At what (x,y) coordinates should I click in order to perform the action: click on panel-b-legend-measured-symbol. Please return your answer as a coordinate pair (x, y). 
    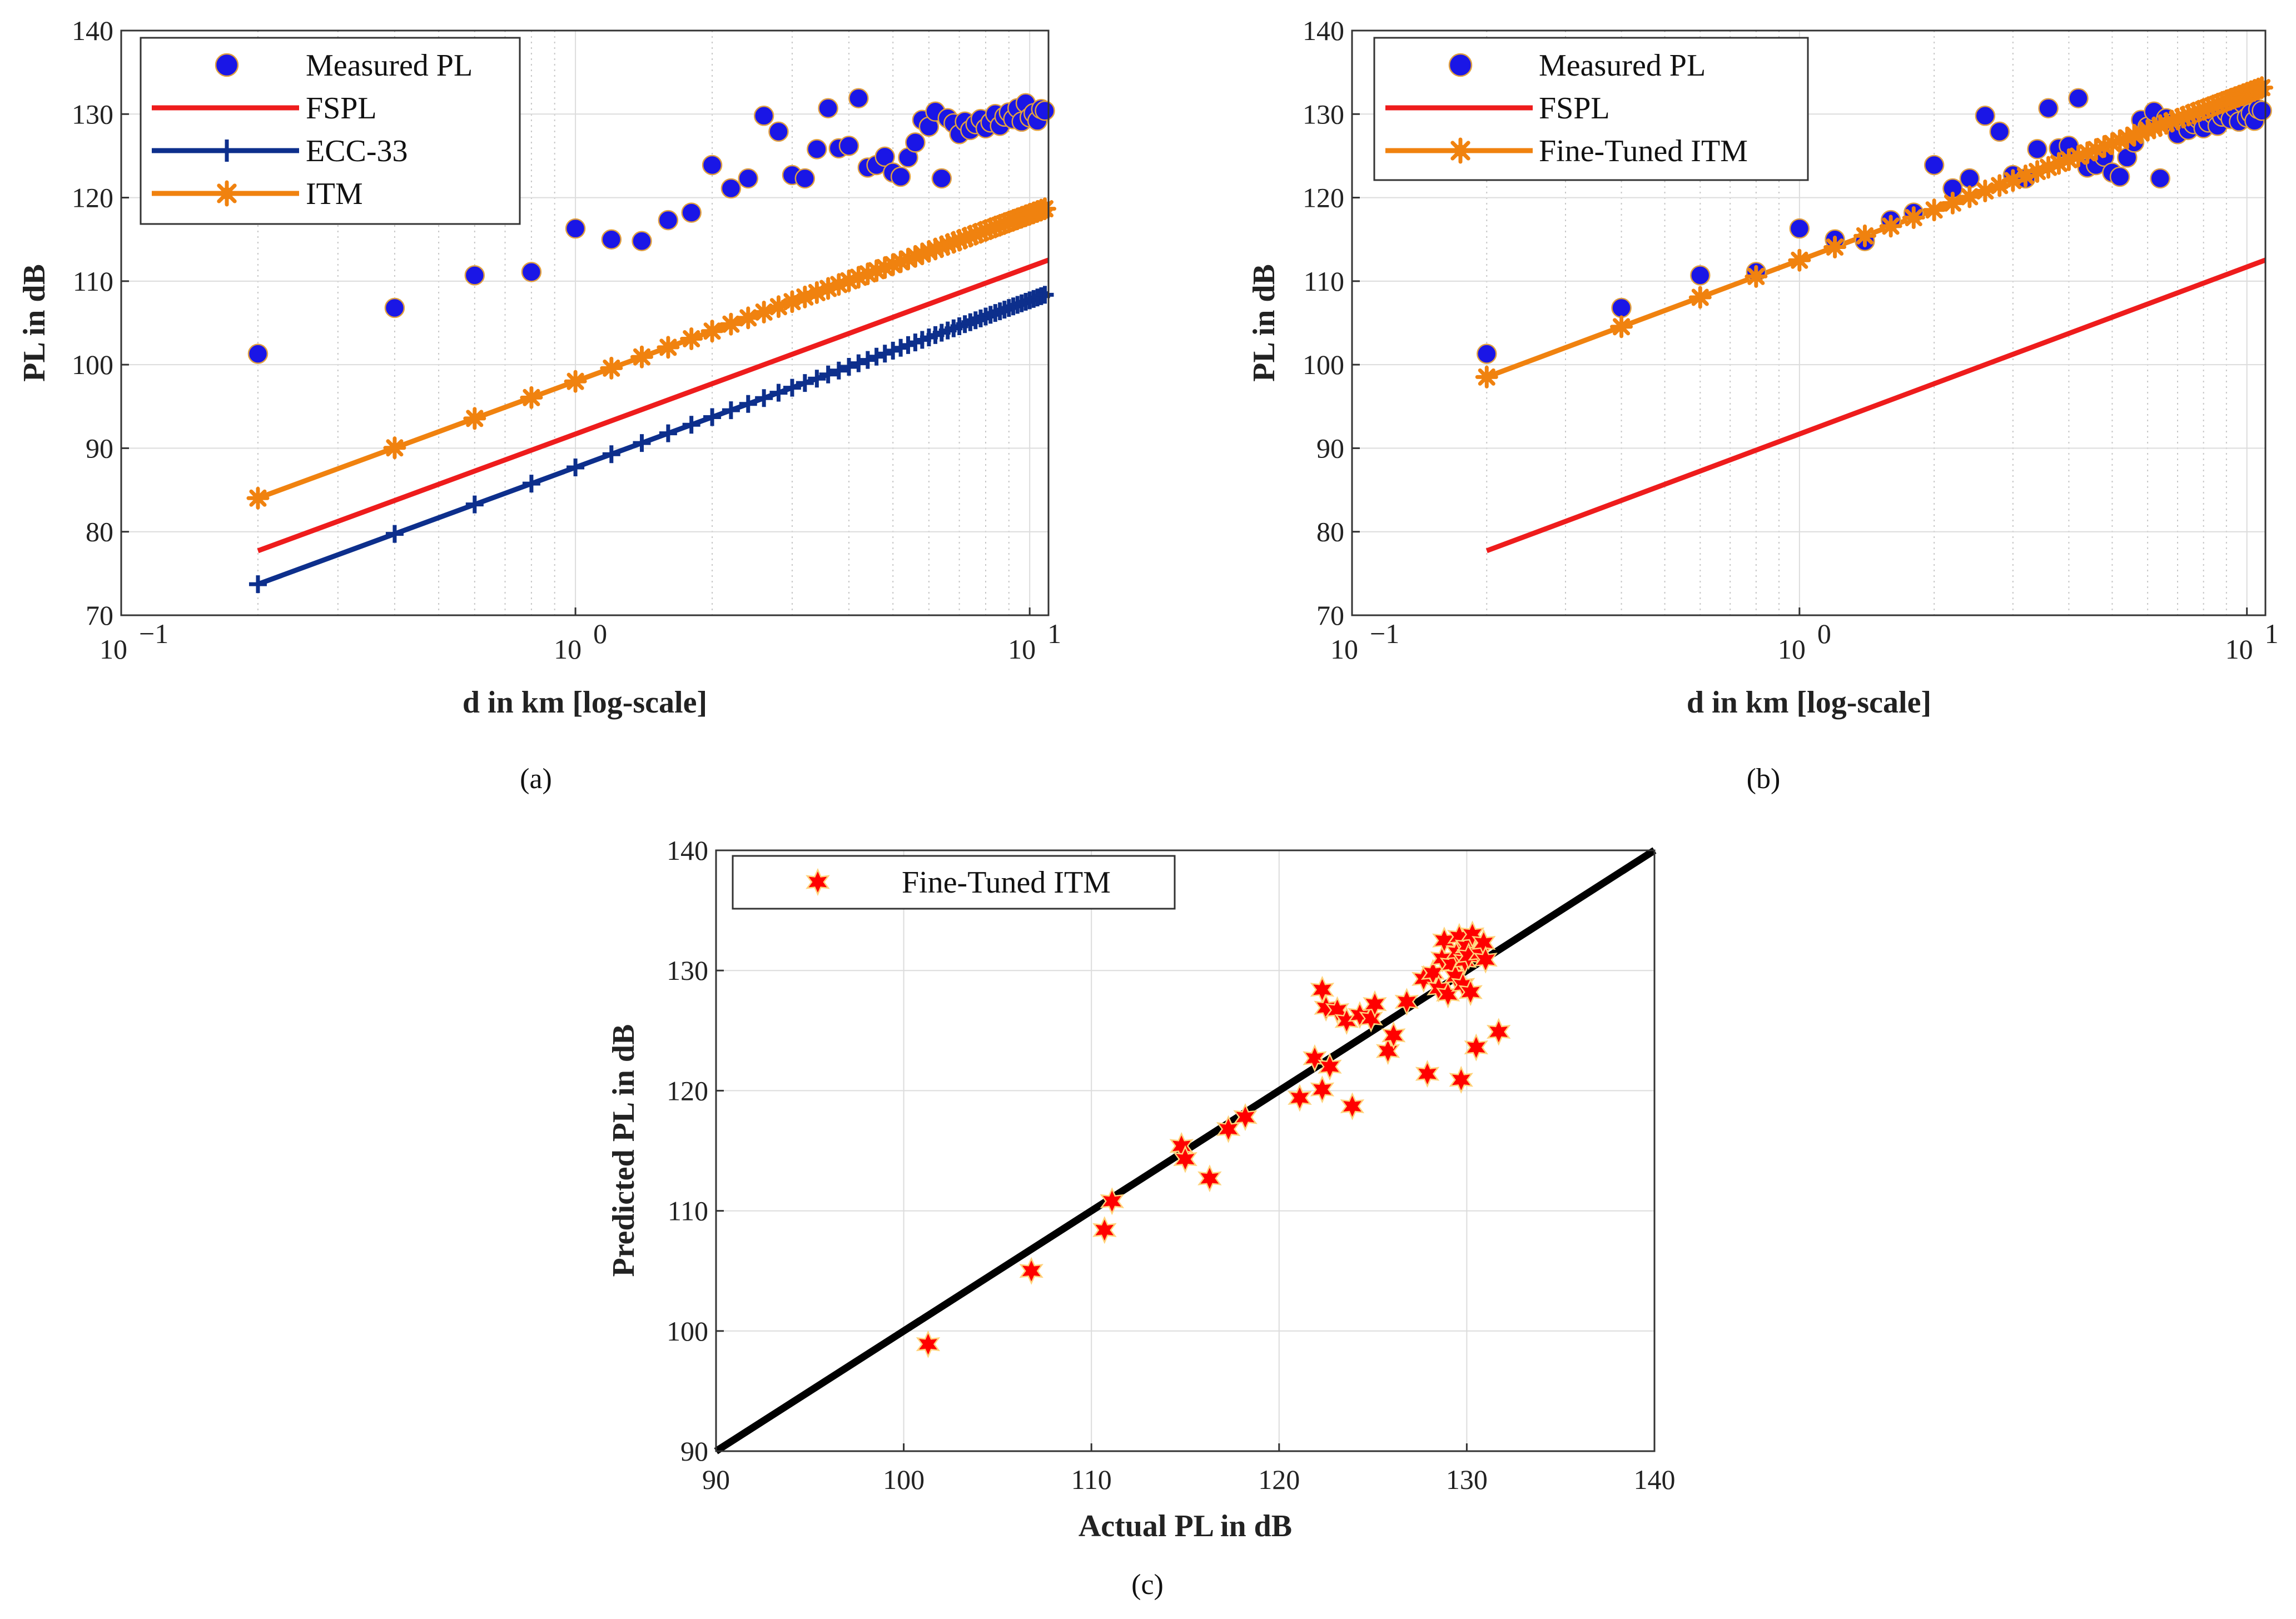
    Looking at the image, I should click on (1461, 65).